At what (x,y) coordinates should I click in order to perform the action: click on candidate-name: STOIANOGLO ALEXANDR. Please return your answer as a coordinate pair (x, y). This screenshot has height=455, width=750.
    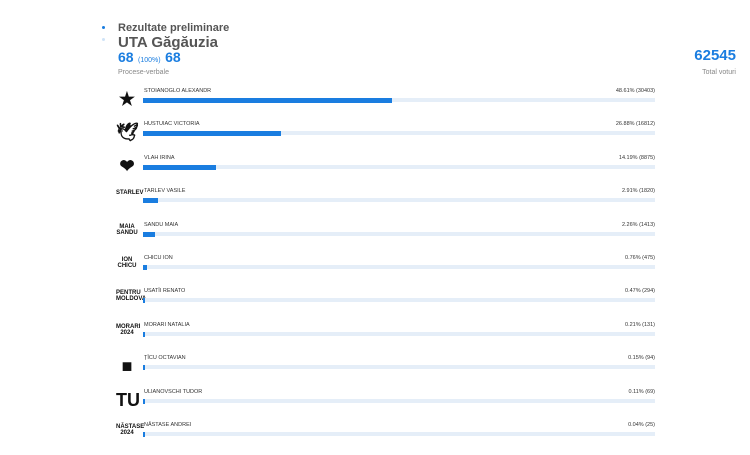
    Looking at the image, I should click on (178, 91).